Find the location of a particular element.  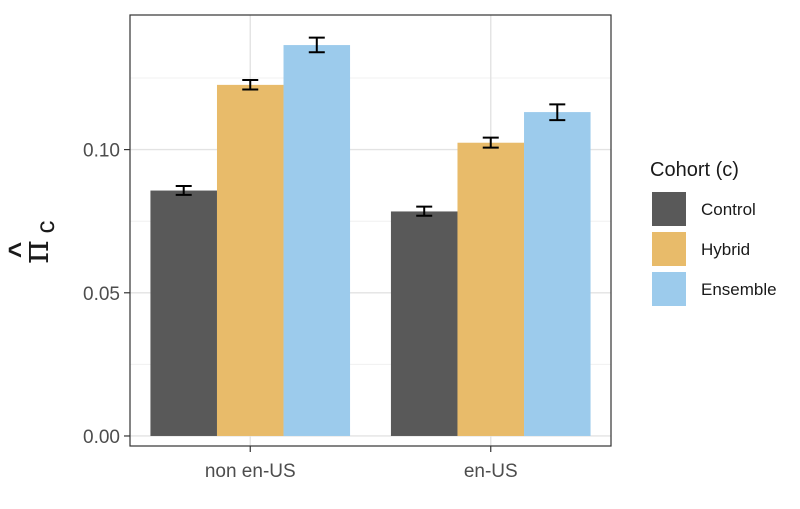

legend-label-hybrid: Hybrid is located at coordinates (725, 249).